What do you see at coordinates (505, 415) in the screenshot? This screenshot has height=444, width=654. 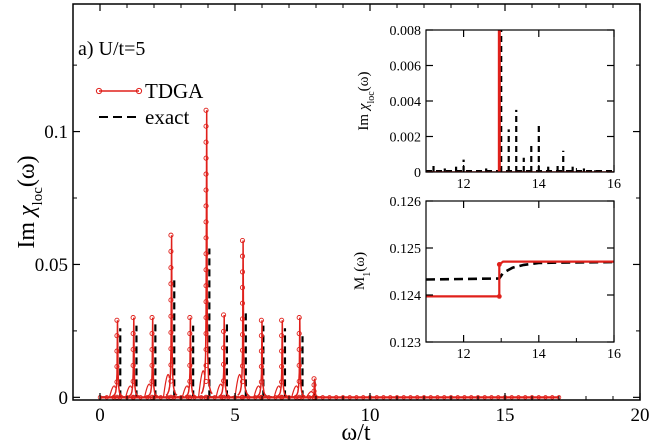 I see `main-x-tick-label: 15` at bounding box center [505, 415].